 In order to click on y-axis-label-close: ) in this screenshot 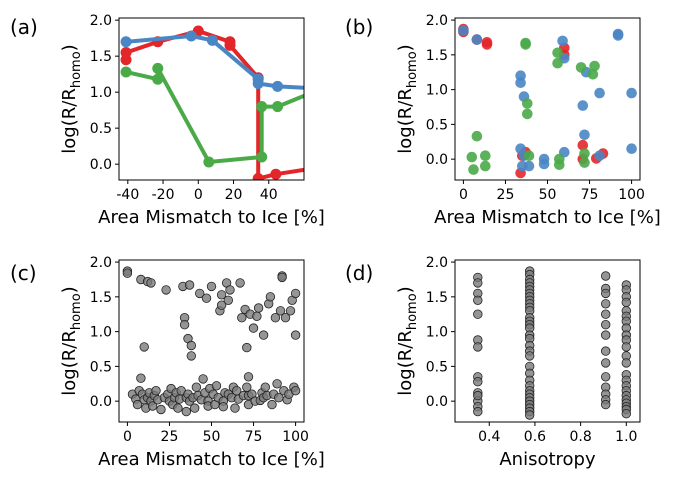, I will do `click(405, 47)`.